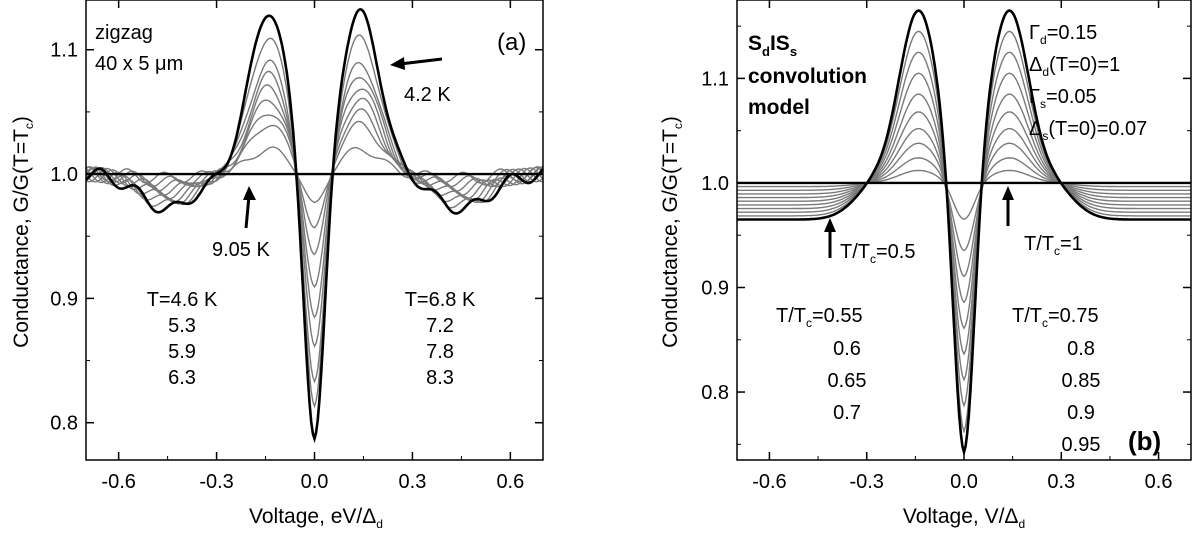 The height and width of the screenshot is (536, 1192). What do you see at coordinates (241, 250) in the screenshot?
I see `arrow-label-9-05K: 9.05 K` at bounding box center [241, 250].